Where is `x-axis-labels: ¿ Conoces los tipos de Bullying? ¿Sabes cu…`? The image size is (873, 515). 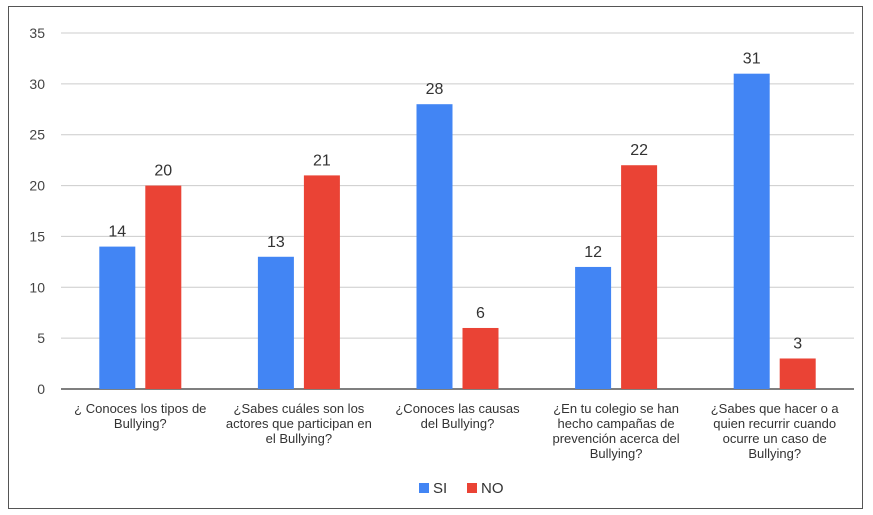
x-axis-labels: ¿ Conoces los tipos de Bullying? ¿Sabes cu… is located at coordinates (456, 431).